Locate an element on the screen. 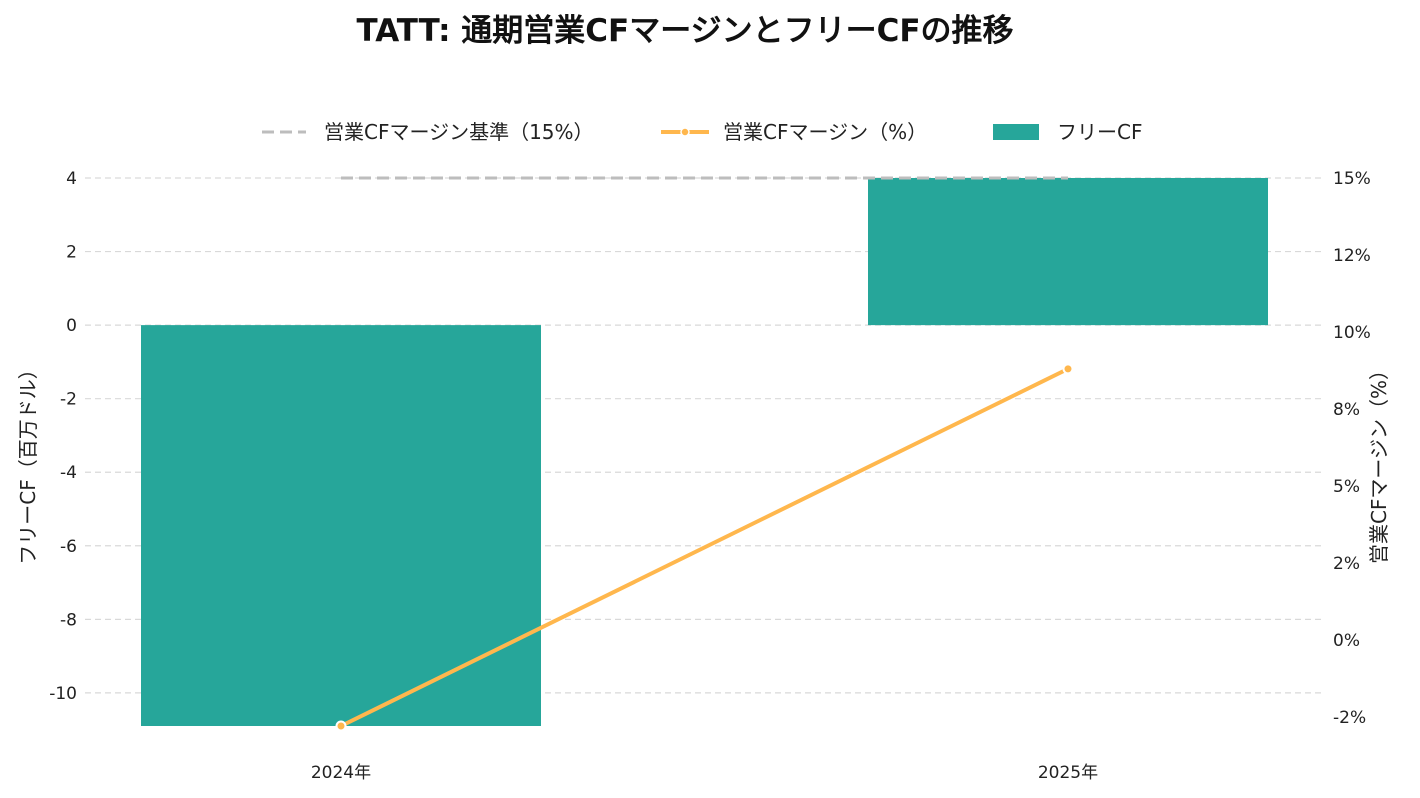  right-tick-label: 0% is located at coordinates (1346, 641).